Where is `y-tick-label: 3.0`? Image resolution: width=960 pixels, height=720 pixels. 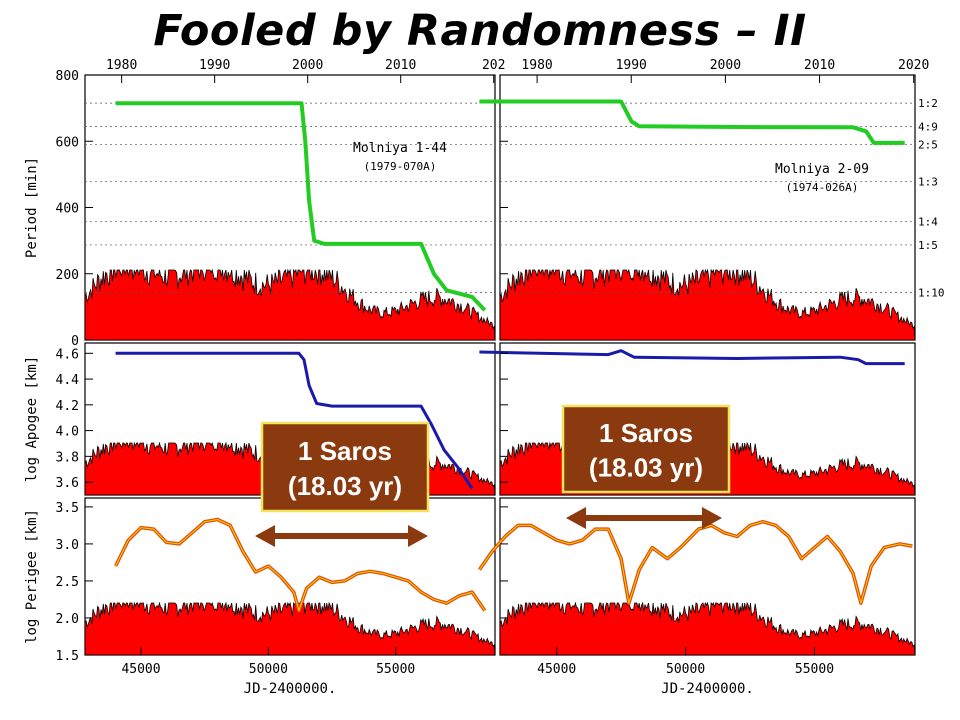 y-tick-label: 3.0 is located at coordinates (67, 545).